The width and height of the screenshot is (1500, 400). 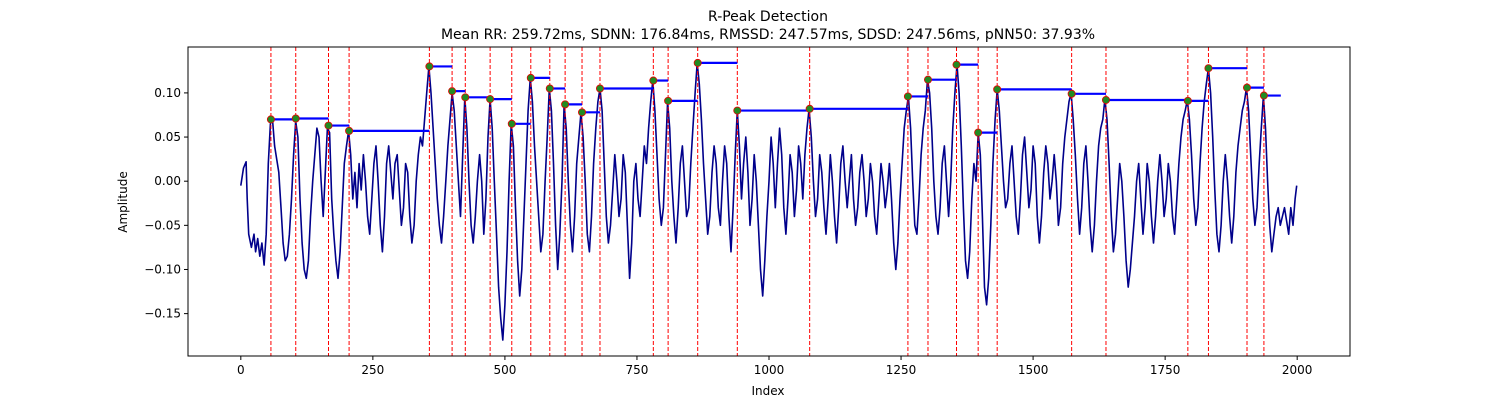 I want to click on y-tick-label-5: 0.10, so click(x=167, y=93).